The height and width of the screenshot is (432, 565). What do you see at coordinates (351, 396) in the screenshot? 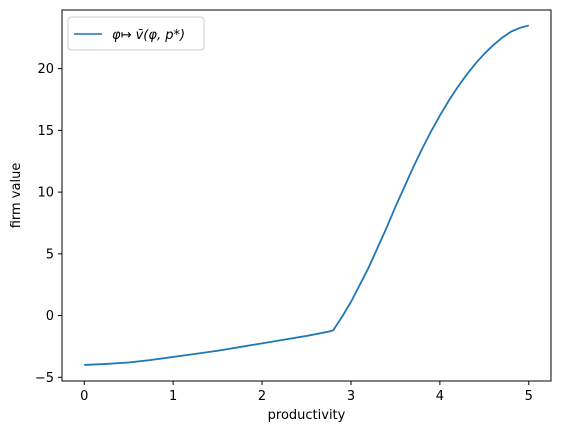
I see `x-tick-label: 3` at bounding box center [351, 396].